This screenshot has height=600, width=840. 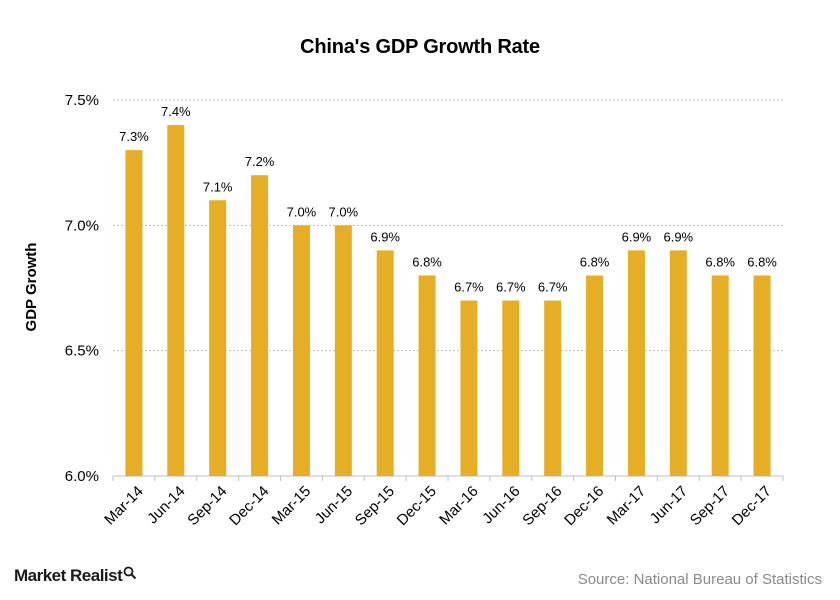 I want to click on x-tick-label: Sep-14, so click(x=207, y=506).